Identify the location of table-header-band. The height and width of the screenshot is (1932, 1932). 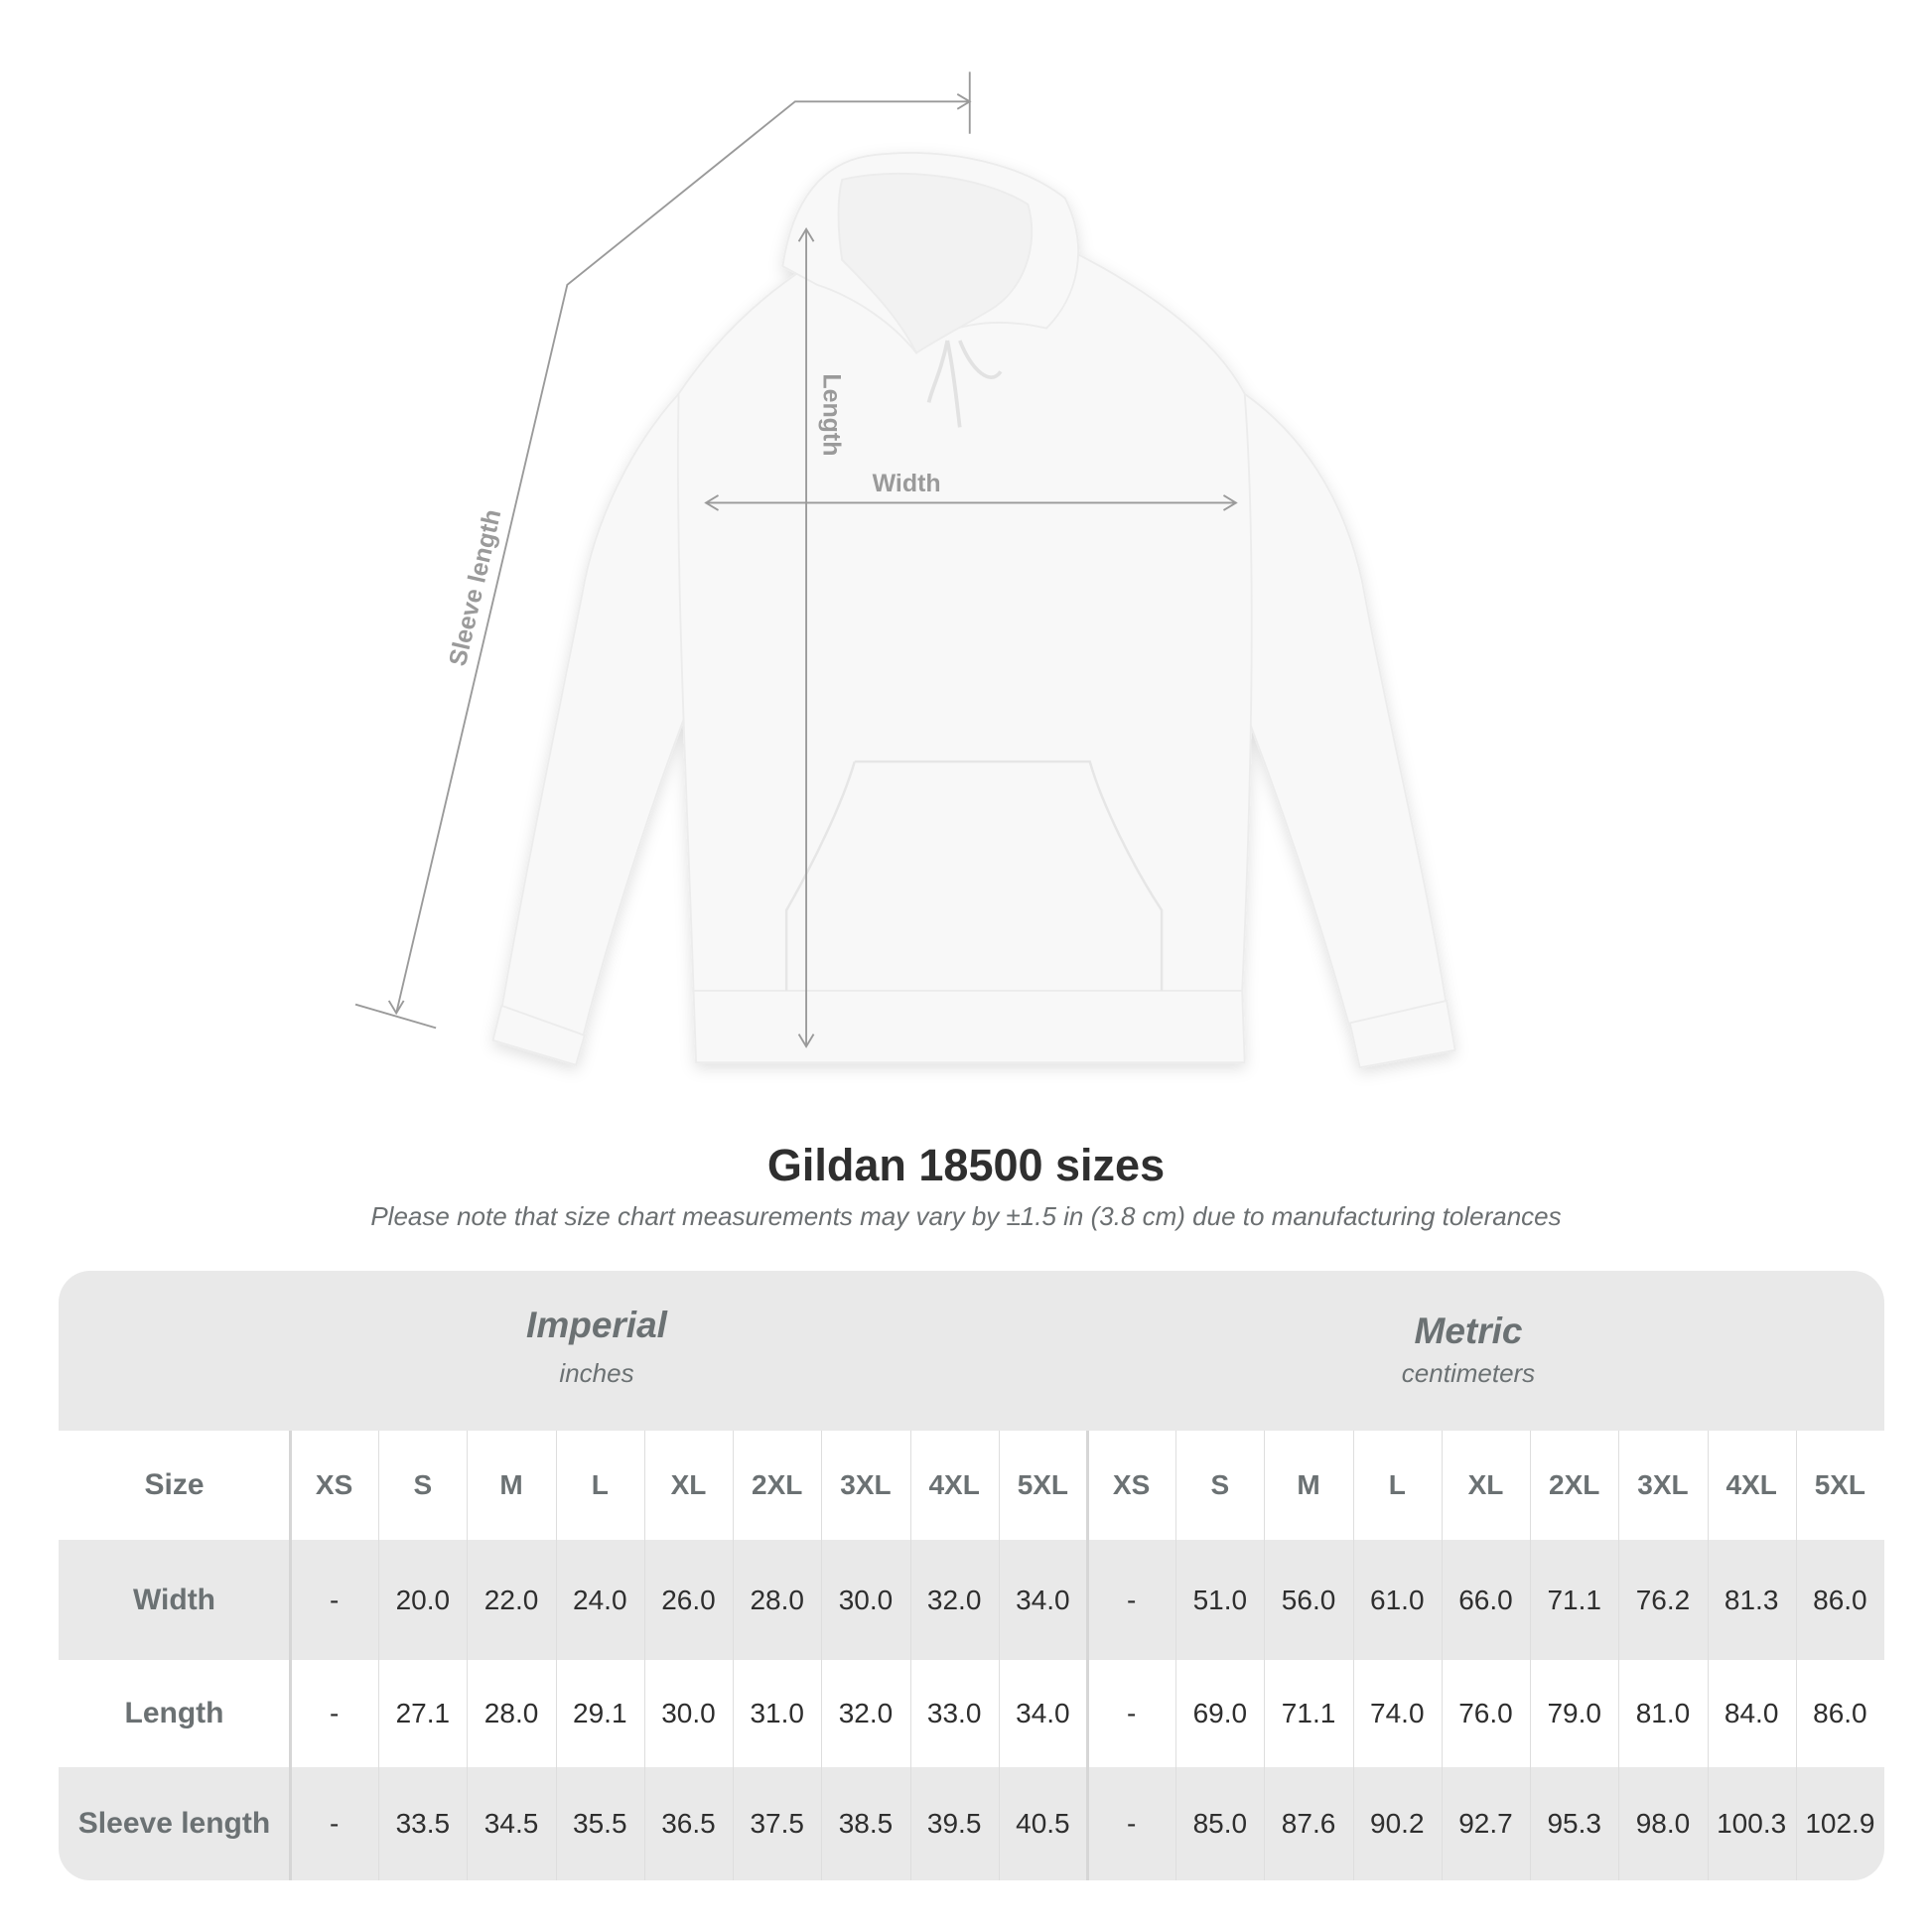
(971, 1351).